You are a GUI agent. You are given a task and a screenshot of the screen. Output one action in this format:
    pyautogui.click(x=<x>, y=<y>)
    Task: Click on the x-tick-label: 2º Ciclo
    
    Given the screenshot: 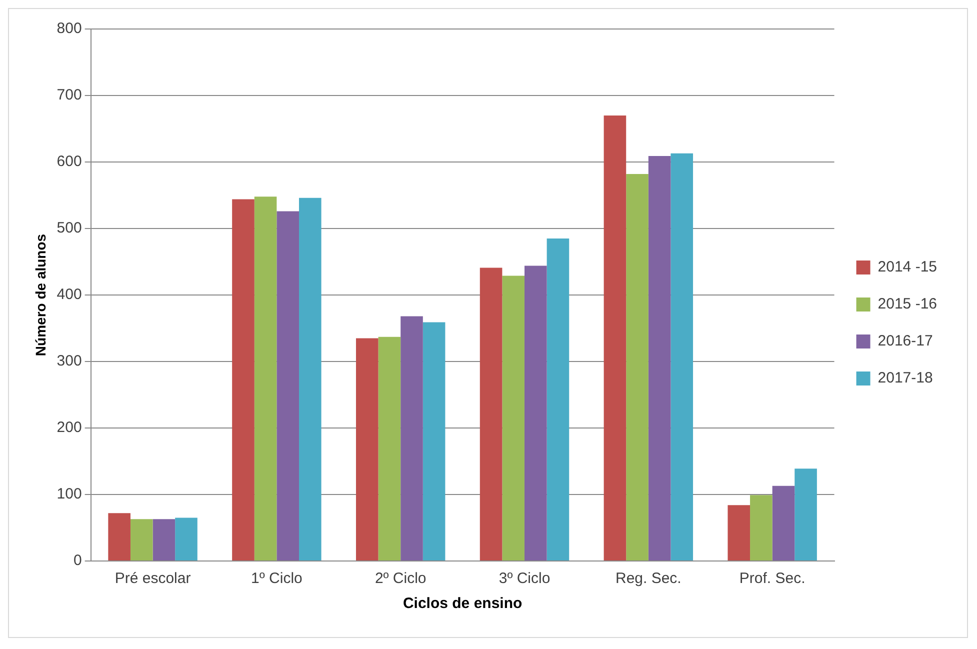 What is the action you would take?
    pyautogui.click(x=400, y=579)
    